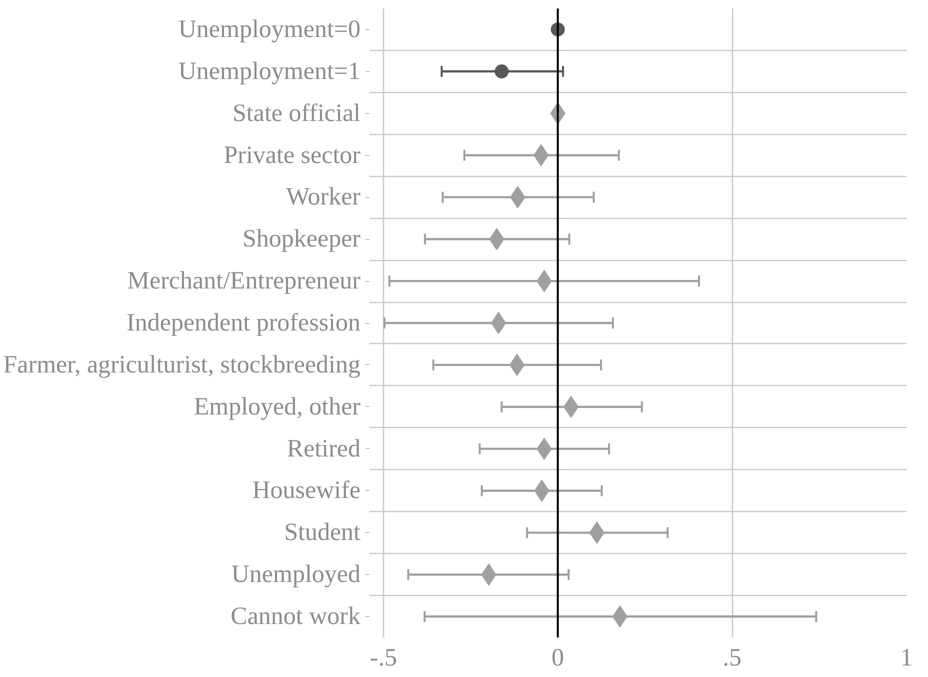 The image size is (928, 677). I want to click on x-tick-label: .5, so click(732, 658).